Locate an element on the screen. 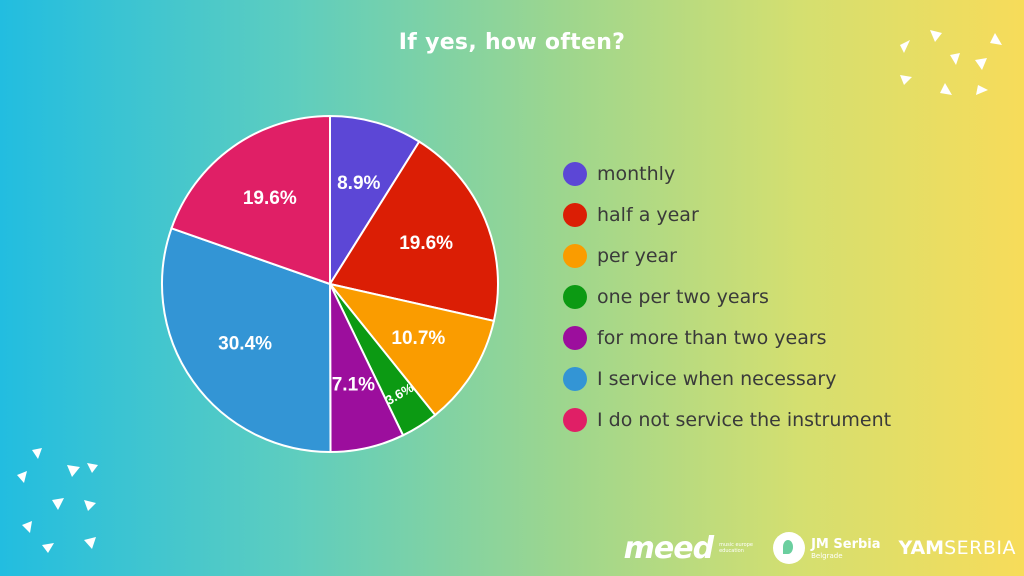 This screenshot has height=576, width=1024. meed-logo: meed is located at coordinates (668, 548).